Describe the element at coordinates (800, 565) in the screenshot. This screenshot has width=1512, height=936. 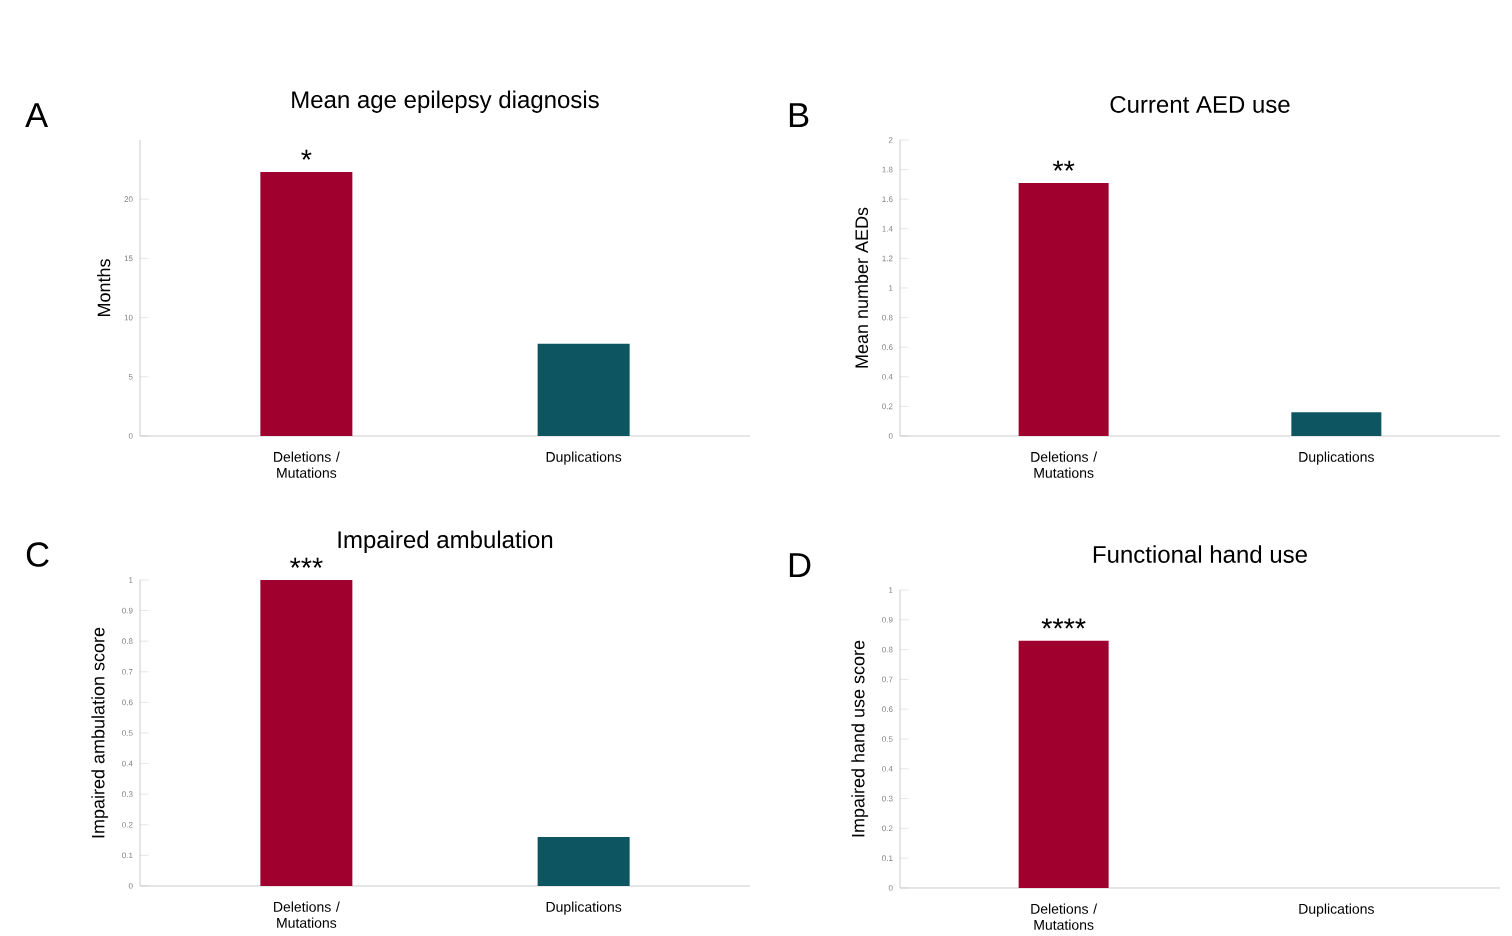
I see `text: D` at that location.